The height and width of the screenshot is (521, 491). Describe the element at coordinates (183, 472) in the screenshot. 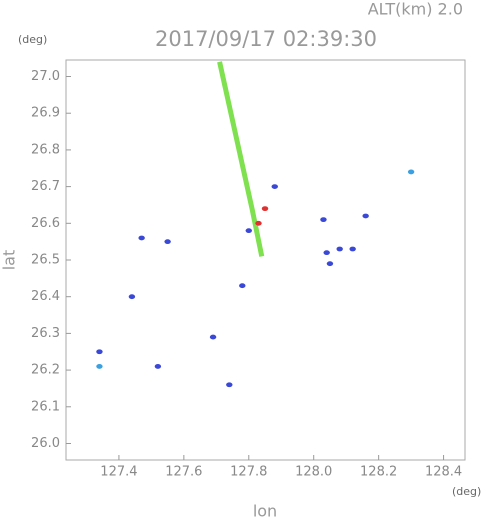

I see `x-tick-label: 127.6` at that location.